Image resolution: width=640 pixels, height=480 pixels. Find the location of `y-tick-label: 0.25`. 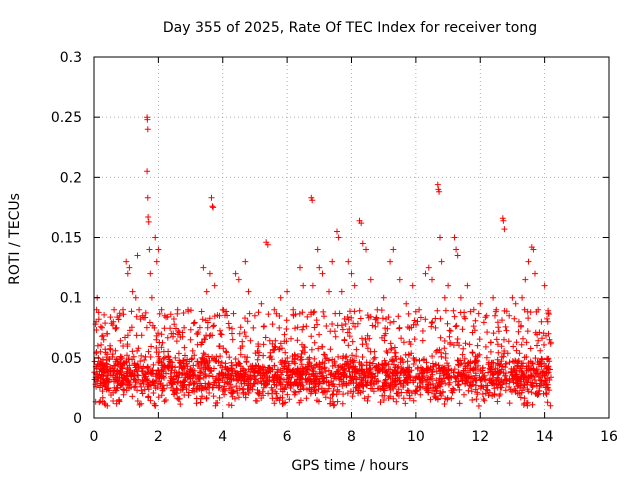

y-tick-label: 0.25 is located at coordinates (66, 118).